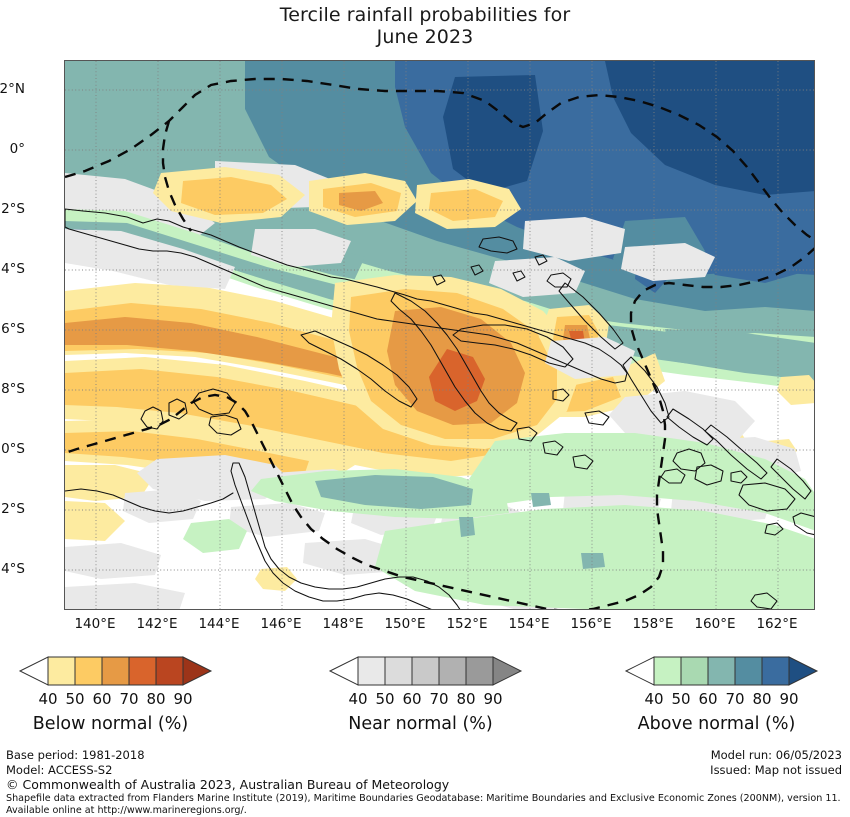 Image resolution: width=850 pixels, height=817 pixels. I want to click on y-tick-label: 0°, so click(17, 149).